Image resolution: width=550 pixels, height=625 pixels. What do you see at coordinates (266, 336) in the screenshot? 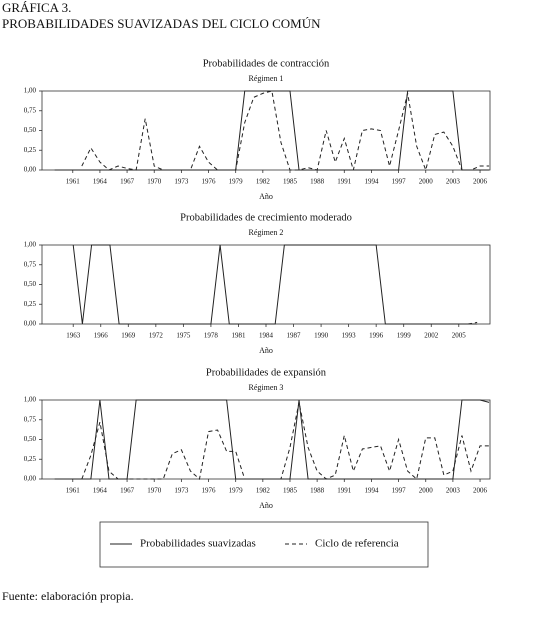
I see `x-tick-label: 1984` at bounding box center [266, 336].